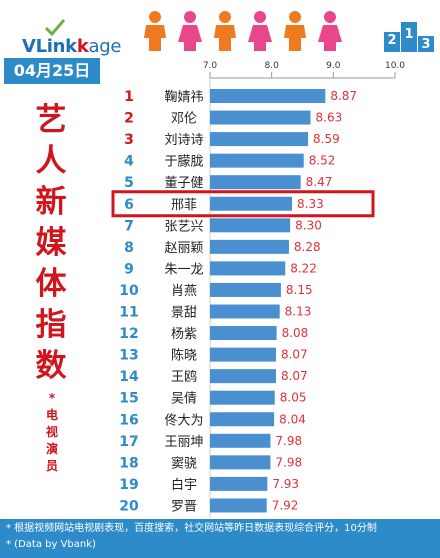 This screenshot has width=440, height=558. What do you see at coordinates (184, 356) in the screenshot?
I see `artist-name: 陈晓` at bounding box center [184, 356].